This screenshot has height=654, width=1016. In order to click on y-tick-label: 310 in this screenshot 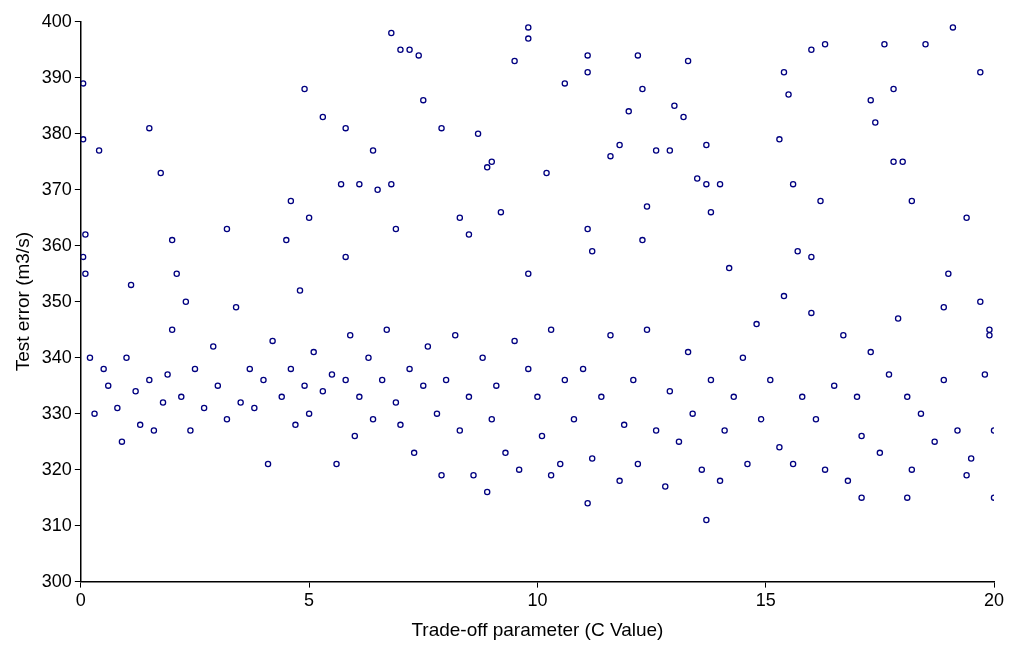, I will do `click(56, 524)`.